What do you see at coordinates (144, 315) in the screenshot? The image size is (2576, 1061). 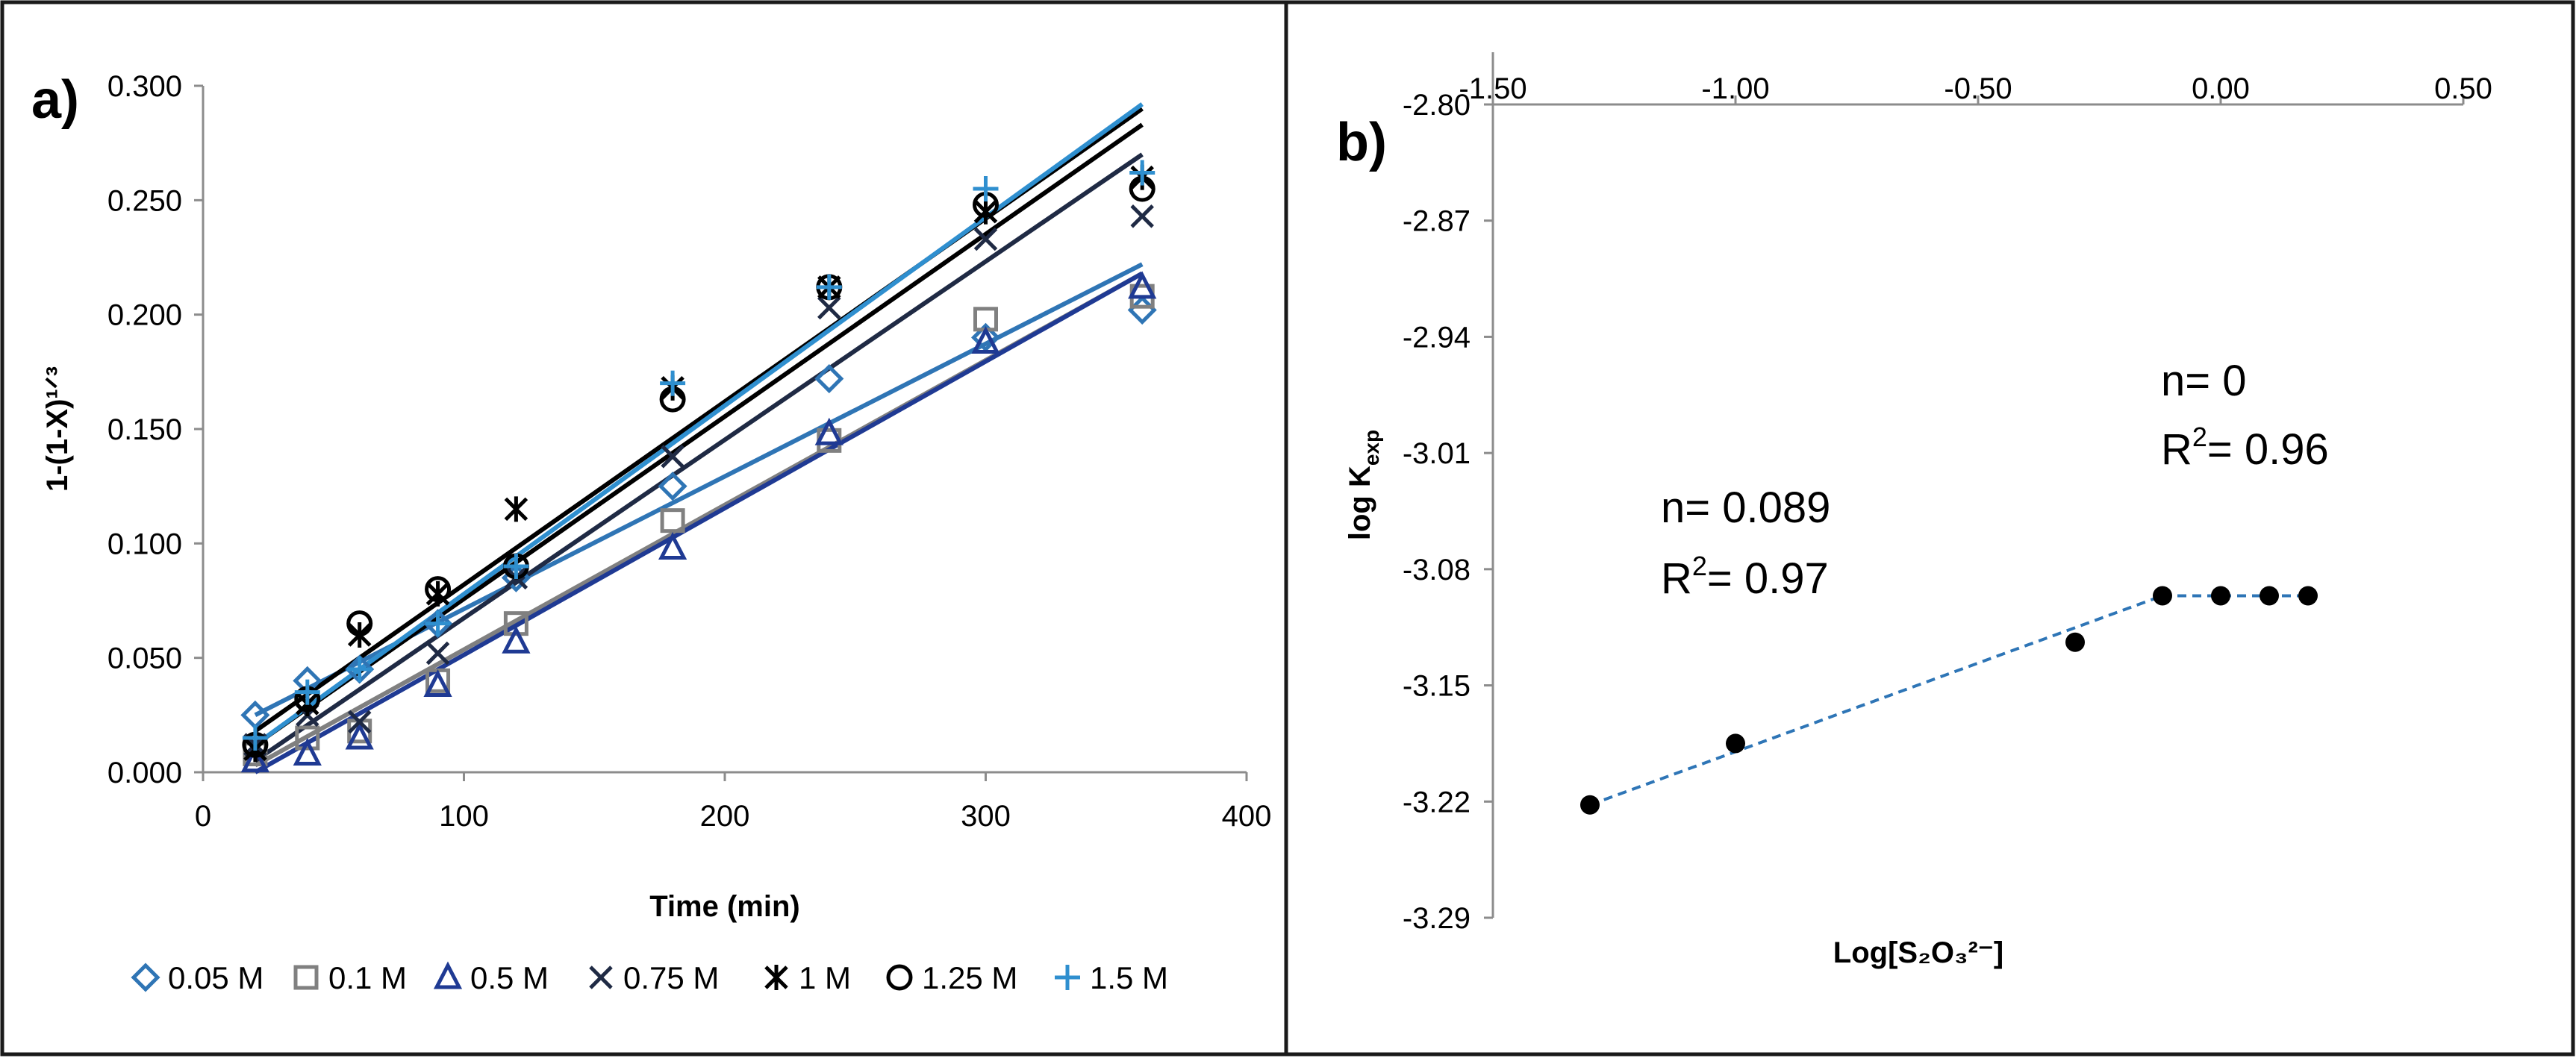 I see `panel-a-y-tick-label: 0.200` at bounding box center [144, 315].